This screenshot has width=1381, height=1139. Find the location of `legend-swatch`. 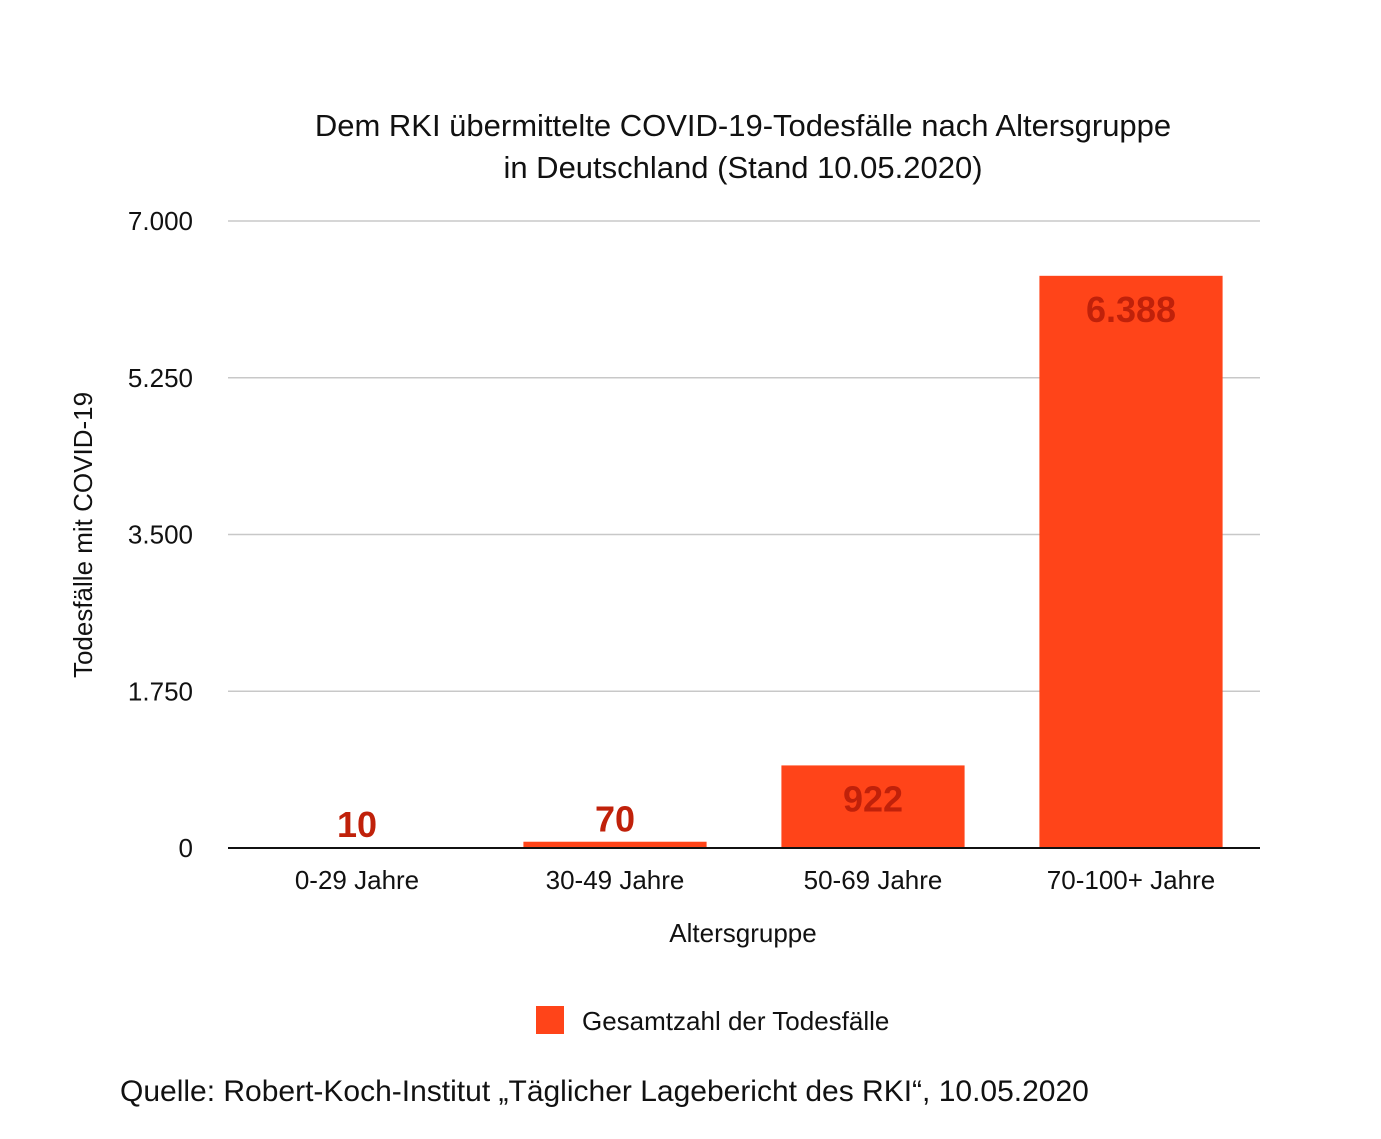

legend-swatch is located at coordinates (550, 1020).